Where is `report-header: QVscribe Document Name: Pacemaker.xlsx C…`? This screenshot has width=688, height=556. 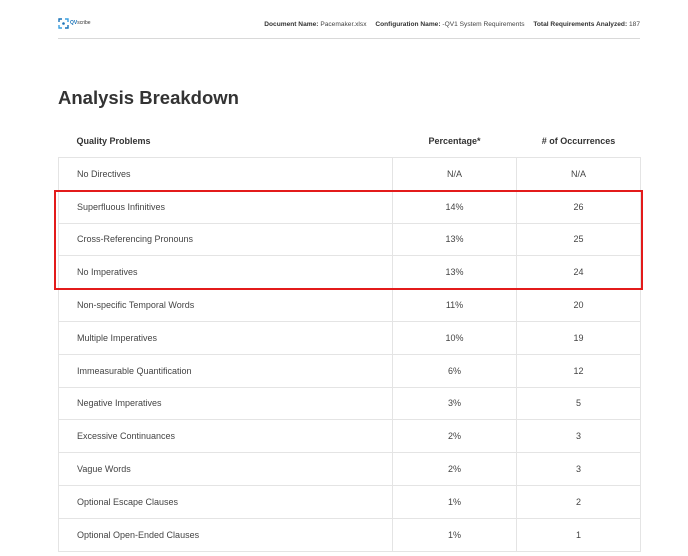 report-header: QVscribe Document Name: Pacemaker.xlsx C… is located at coordinates (349, 26).